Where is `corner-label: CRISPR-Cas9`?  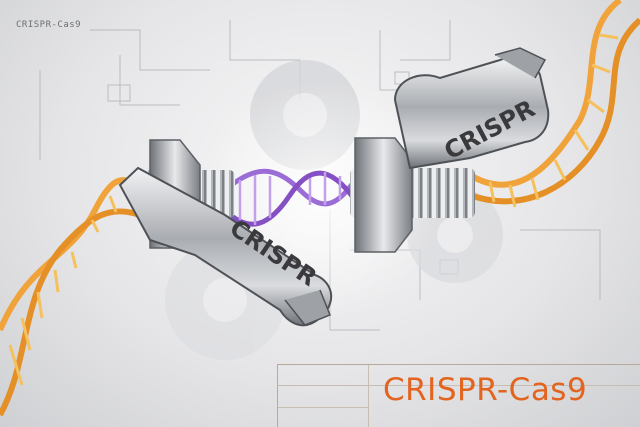 corner-label: CRISPR-Cas9 is located at coordinates (49, 25).